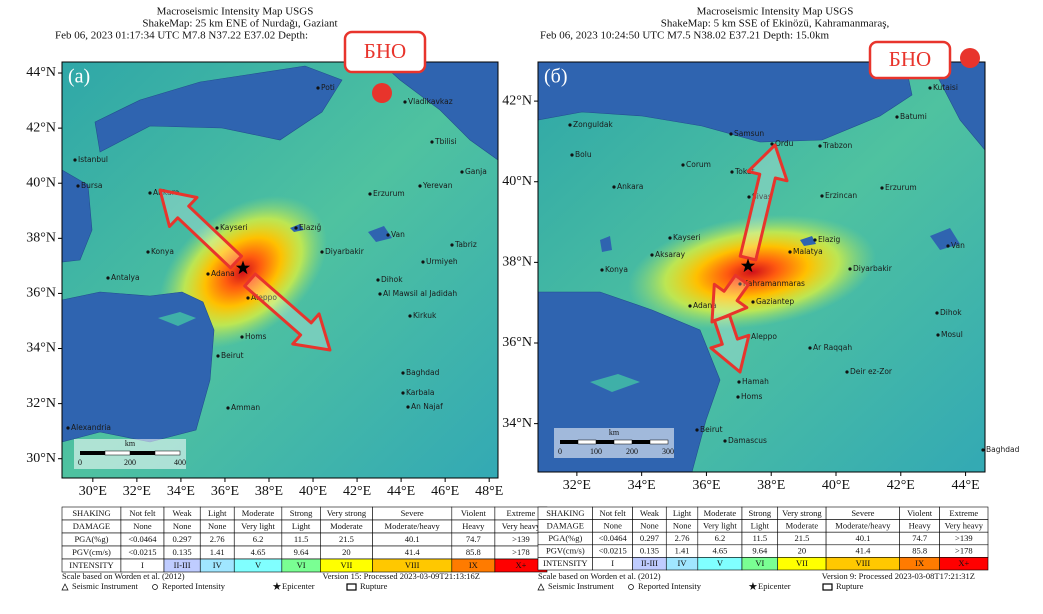  Describe the element at coordinates (670, 586) in the screenshot. I see `legend-text: Reported Intensity` at that location.